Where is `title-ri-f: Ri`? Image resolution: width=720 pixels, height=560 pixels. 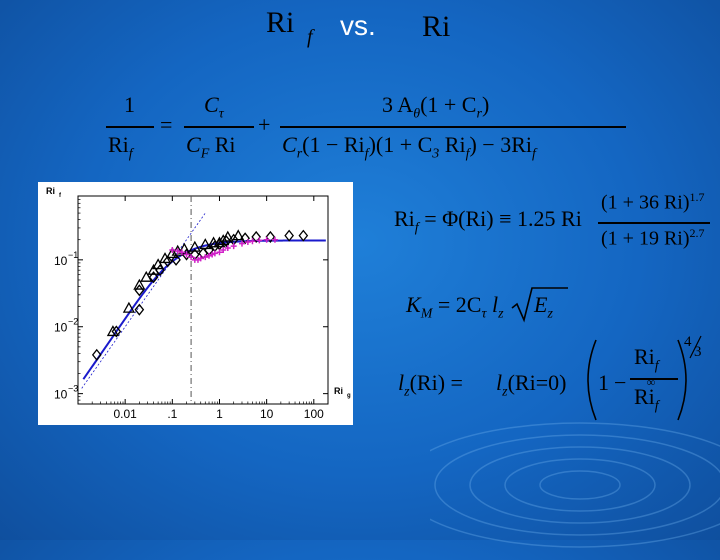
title-ri-f: Ri is located at coordinates (280, 22).